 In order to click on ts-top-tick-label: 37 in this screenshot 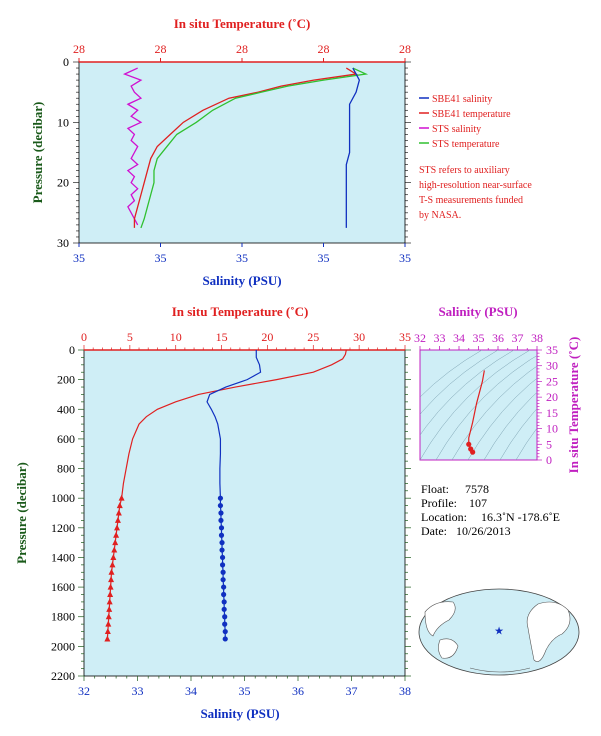, I will do `click(518, 338)`.